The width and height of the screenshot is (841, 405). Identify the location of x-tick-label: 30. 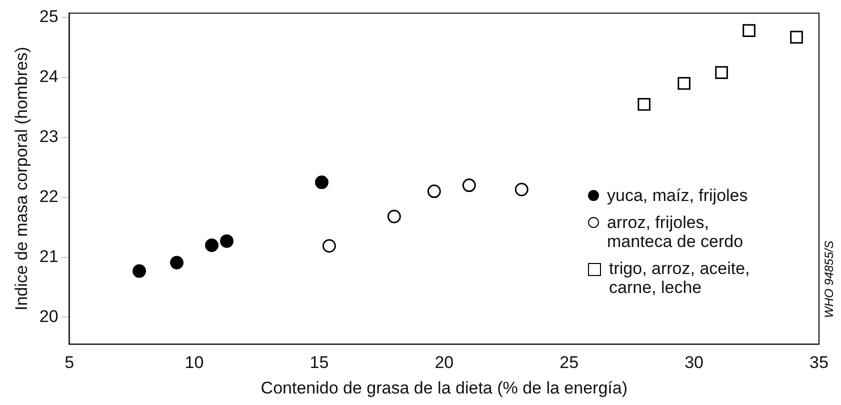
(694, 362).